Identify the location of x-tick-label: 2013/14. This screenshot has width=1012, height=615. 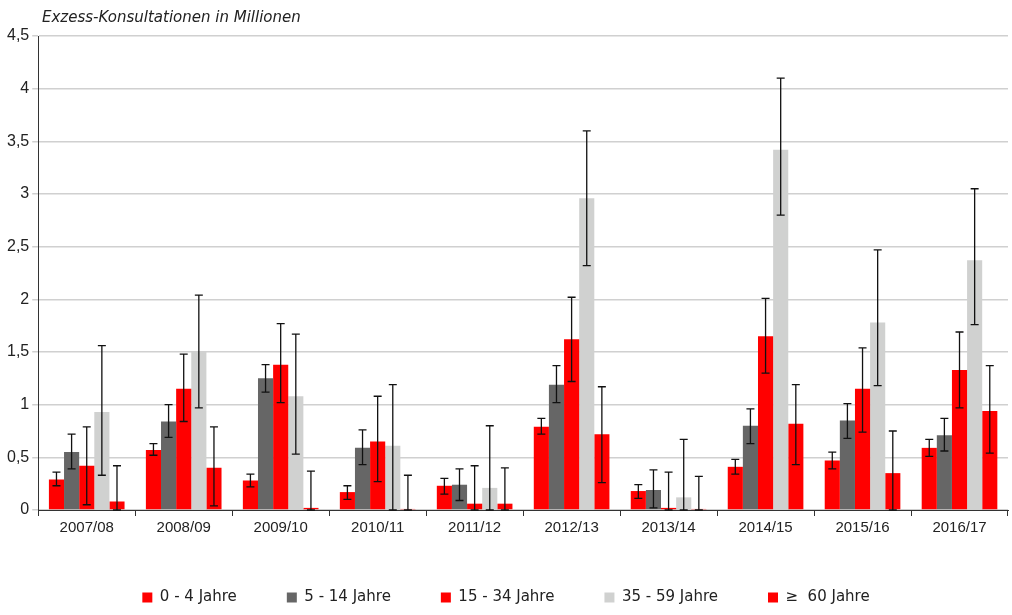
(668, 527).